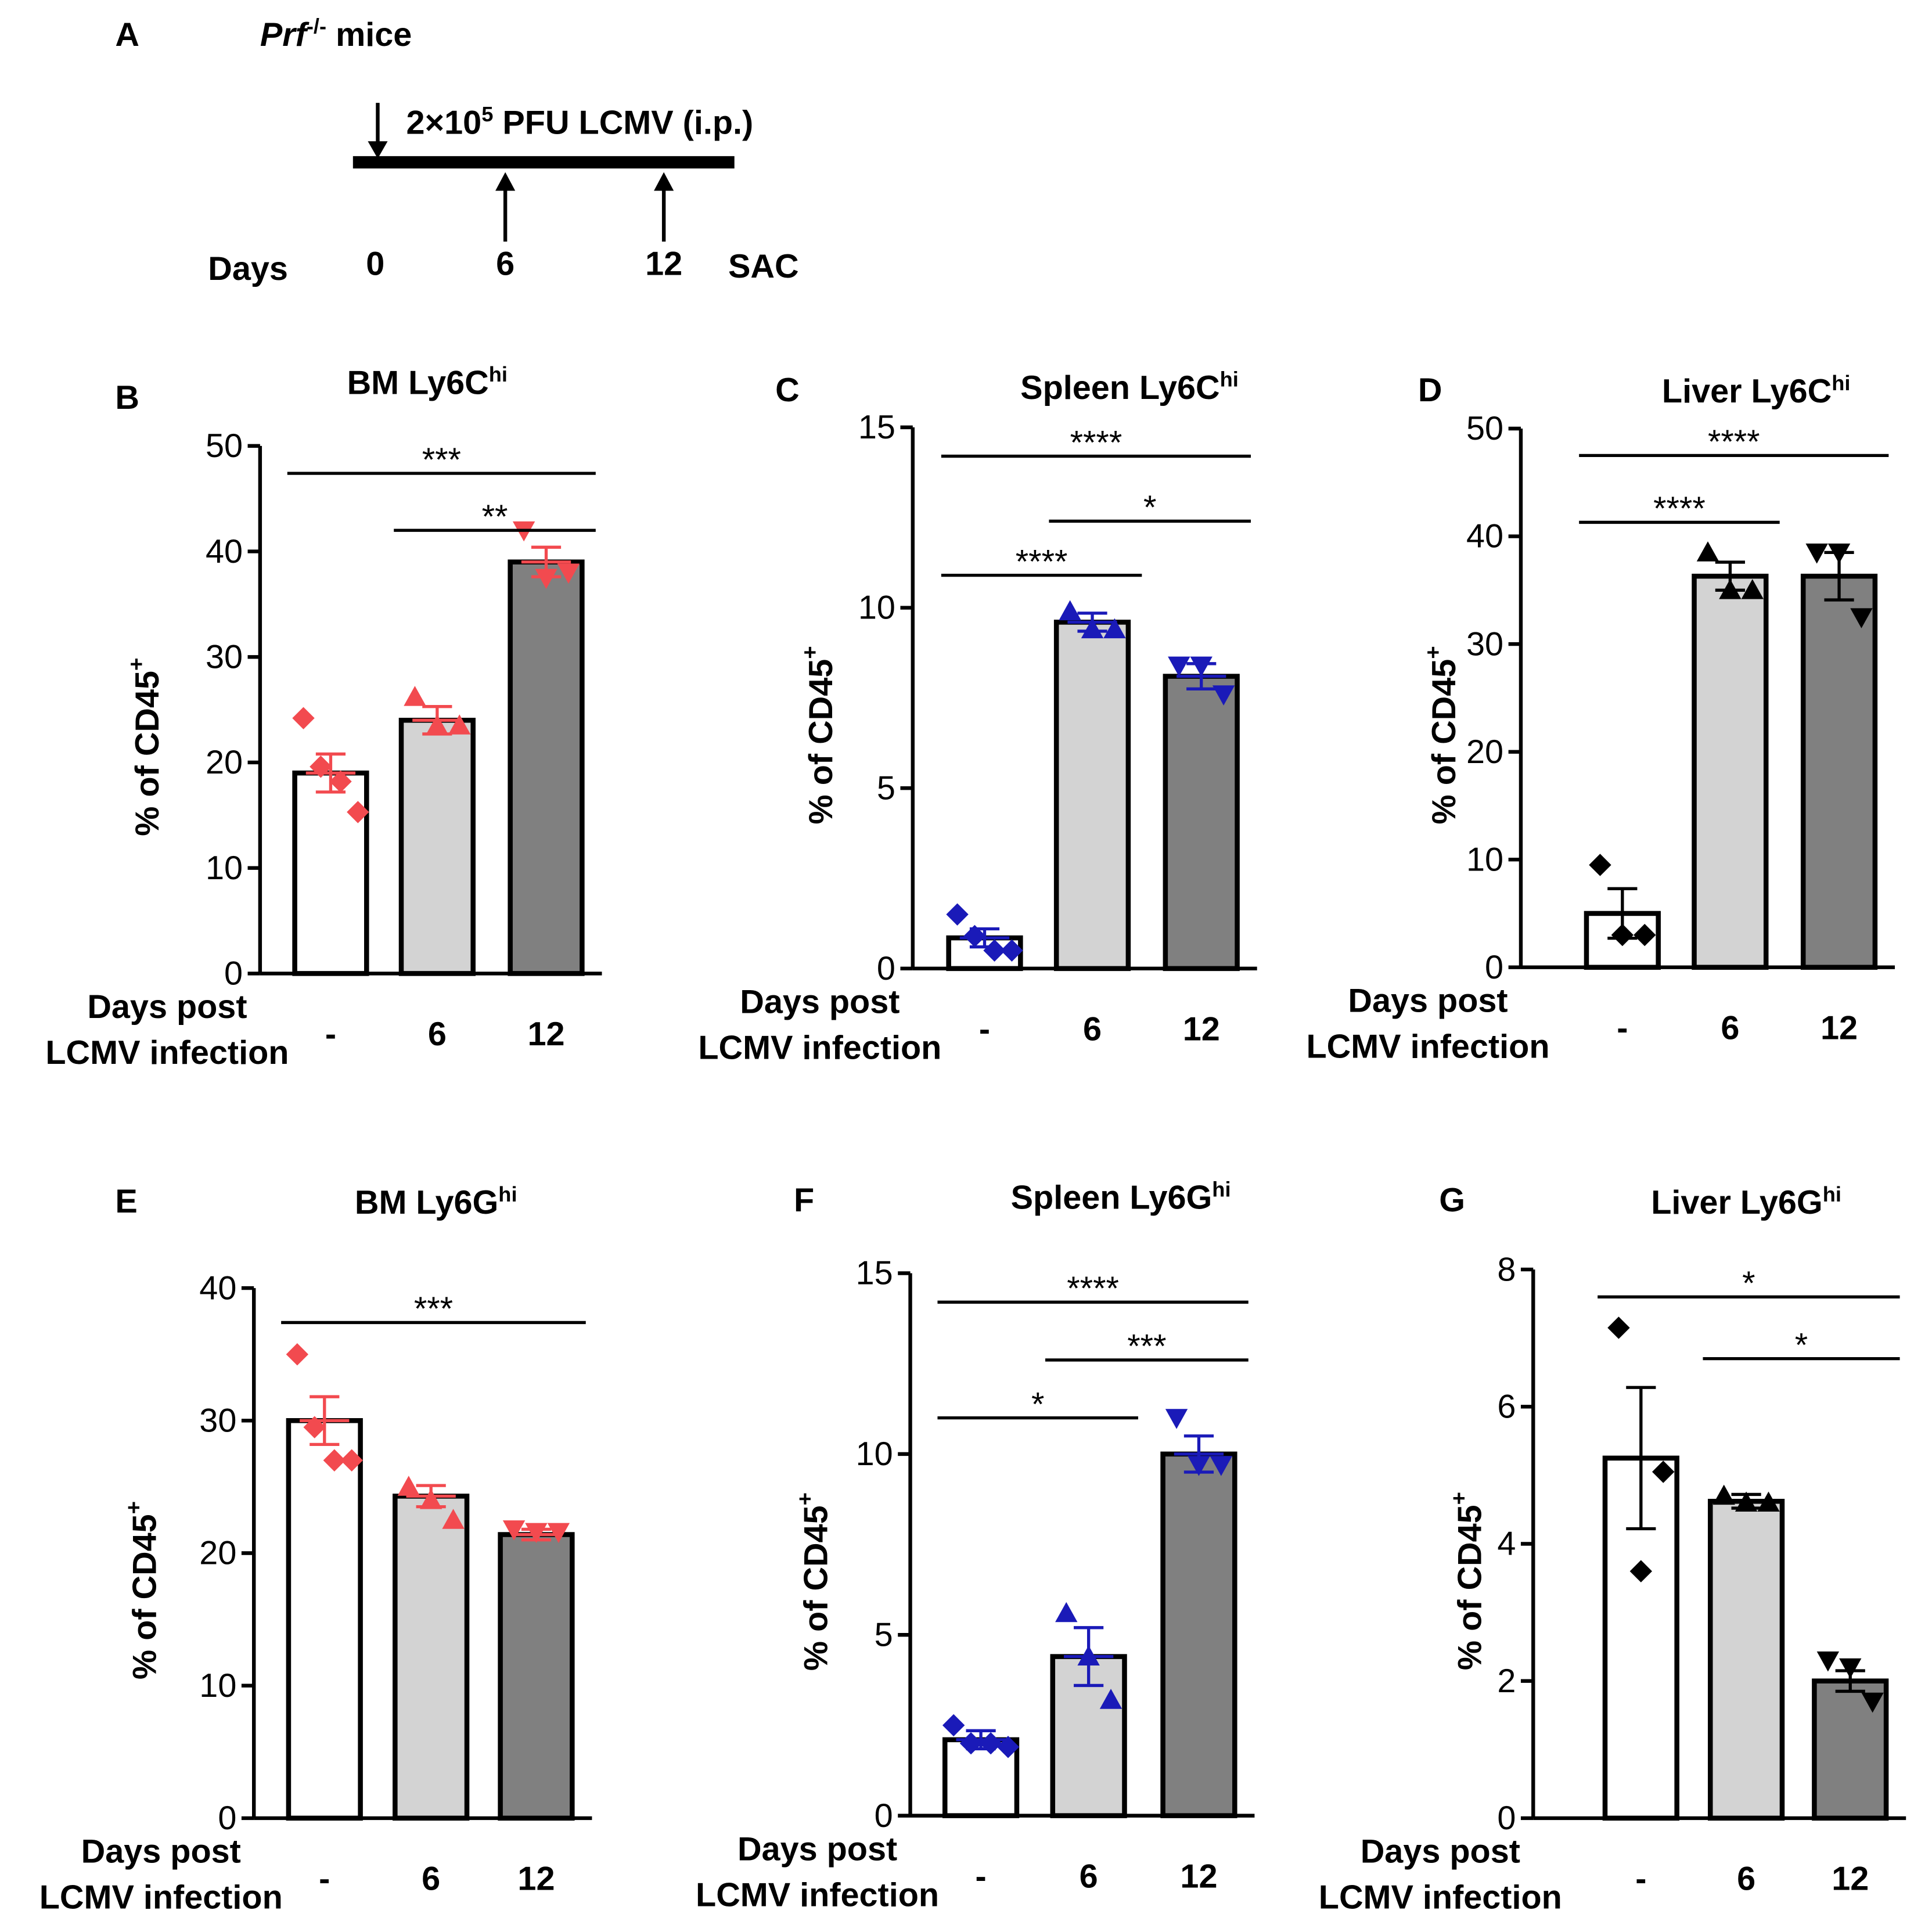 This screenshot has height=1921, width=1932. What do you see at coordinates (375, 264) in the screenshot?
I see `day-label: 0` at bounding box center [375, 264].